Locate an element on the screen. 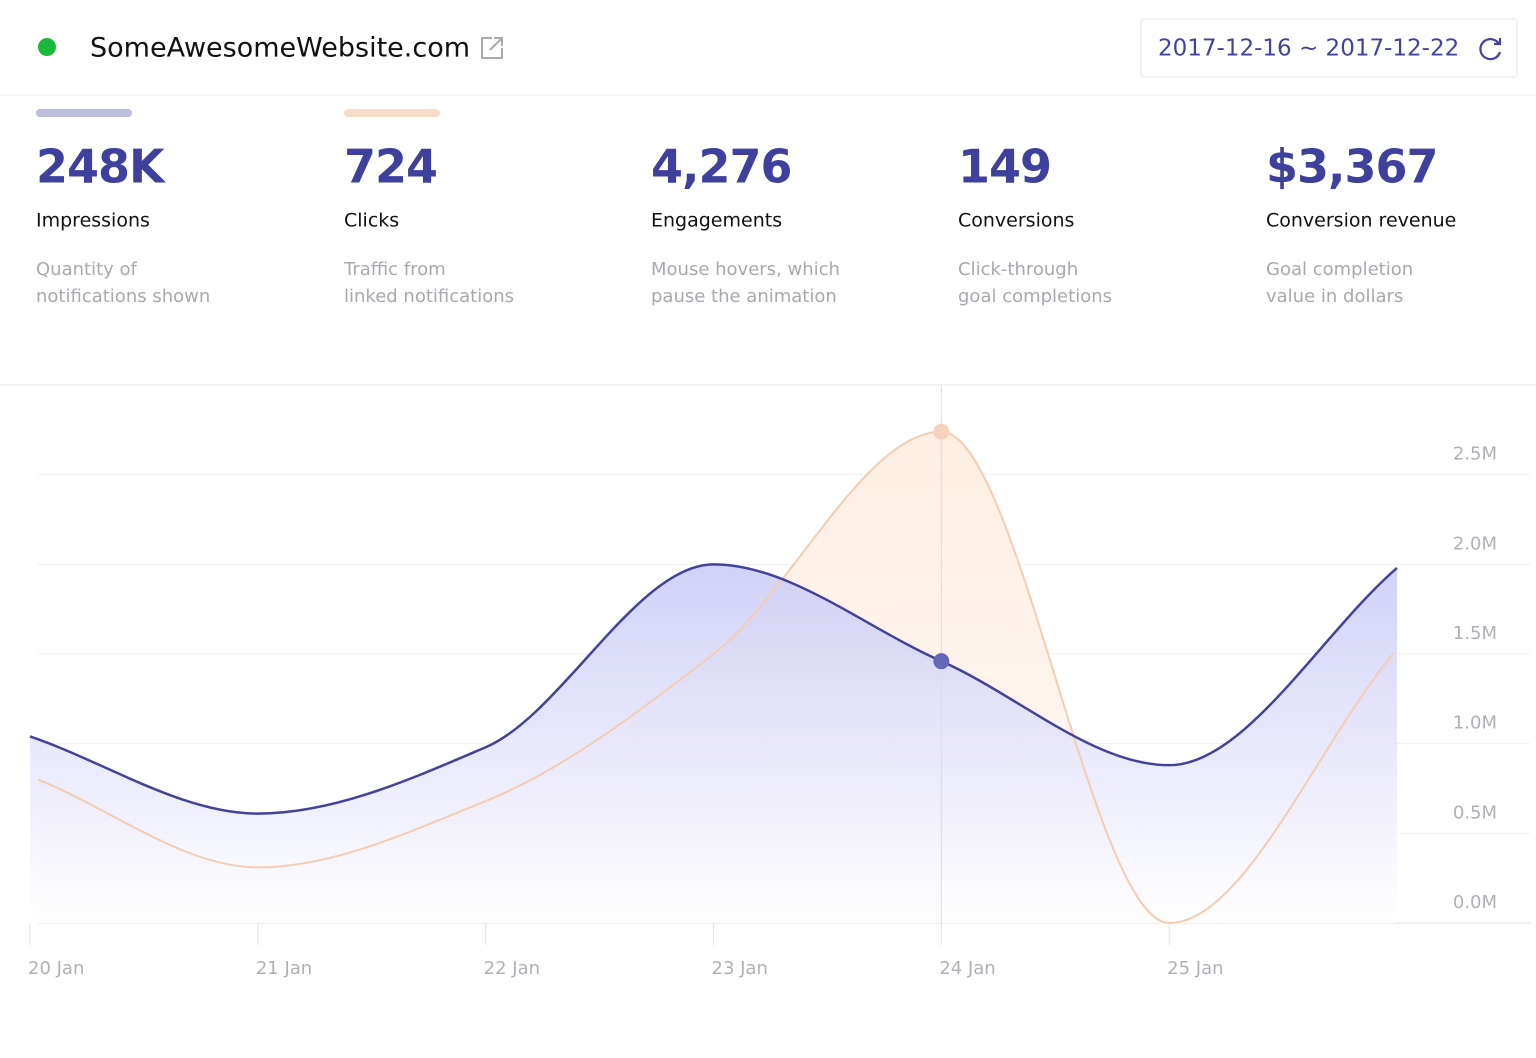  y-tick-label: 0.0M is located at coordinates (1475, 902).